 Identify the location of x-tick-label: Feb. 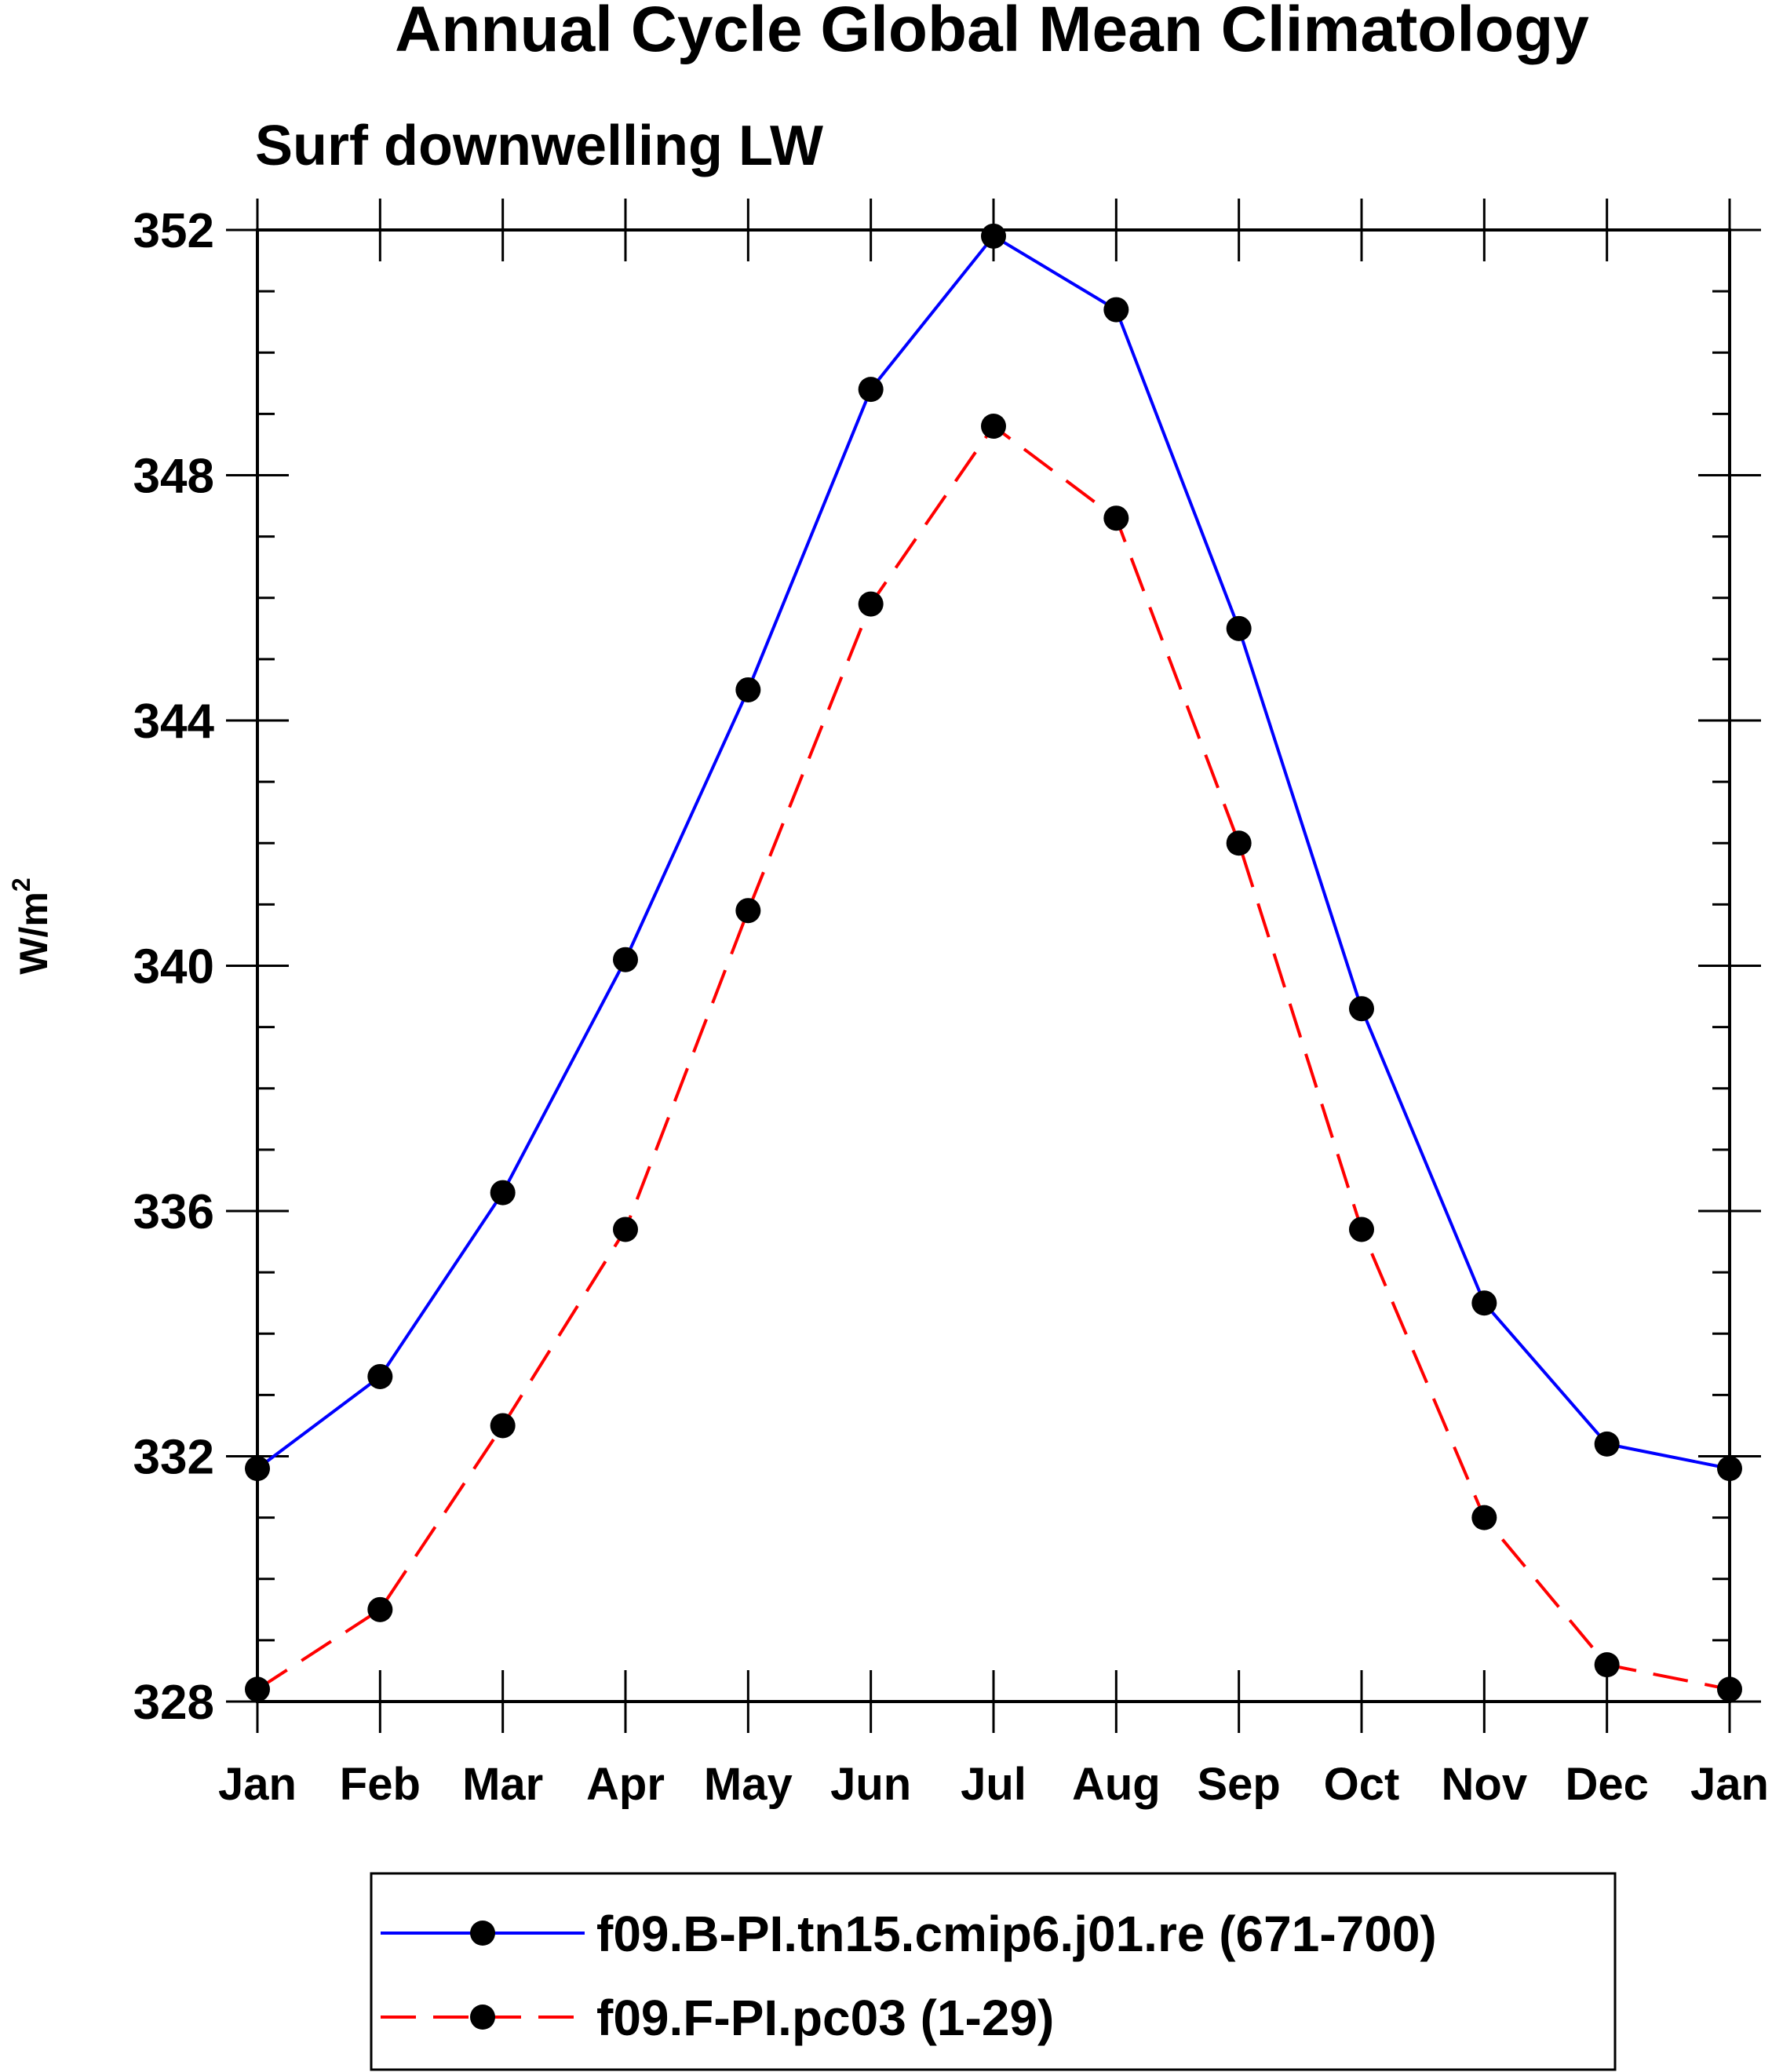
(381, 1784).